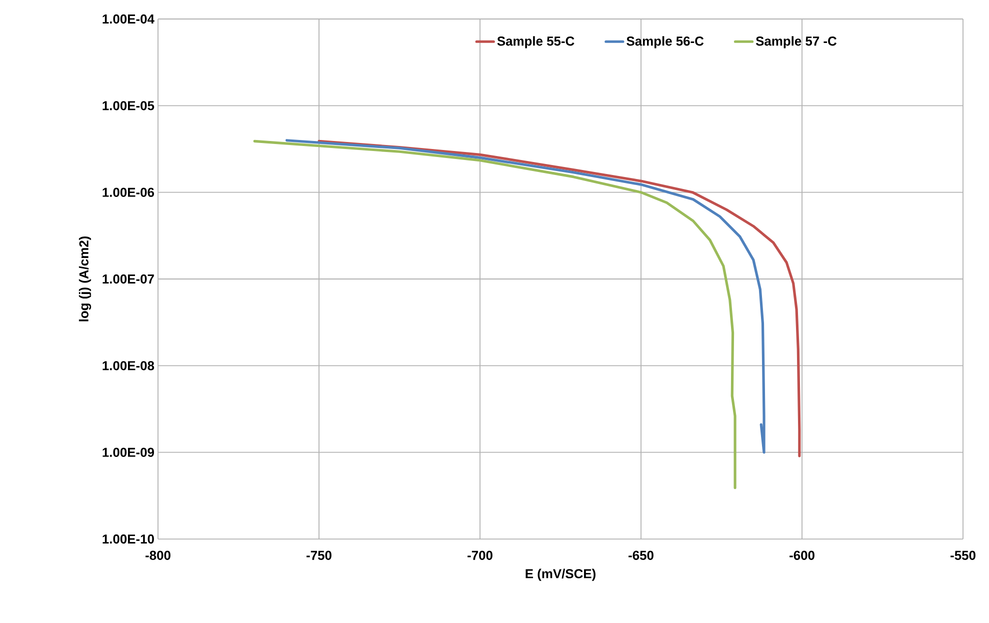 Image resolution: width=989 pixels, height=623 pixels. What do you see at coordinates (85, 279) in the screenshot?
I see `y-axis-title: log (j) (A/cm2)` at bounding box center [85, 279].